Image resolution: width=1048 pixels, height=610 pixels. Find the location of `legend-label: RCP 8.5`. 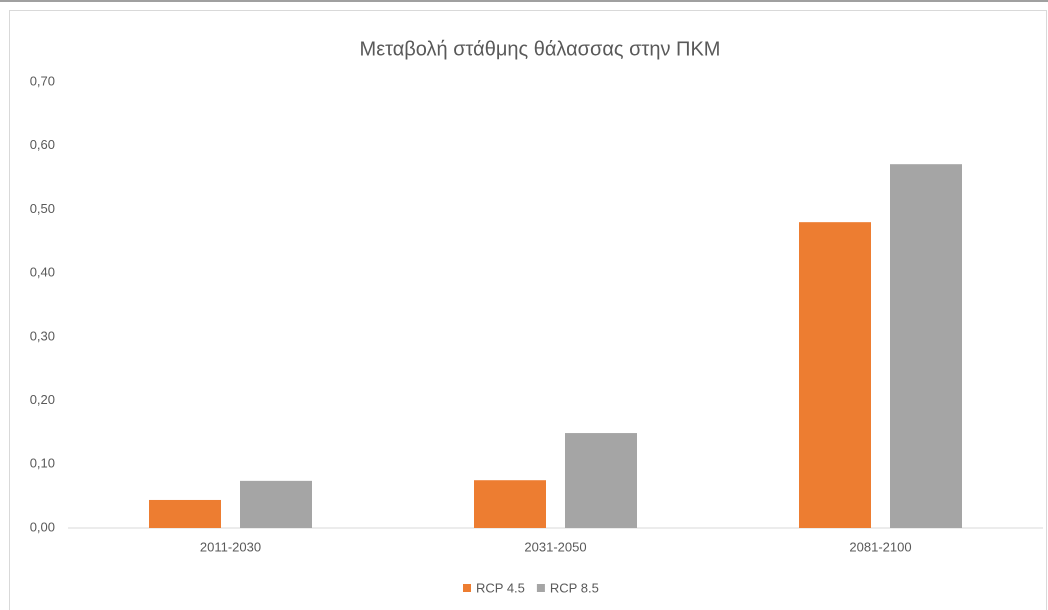

legend-label: RCP 8.5 is located at coordinates (574, 587).